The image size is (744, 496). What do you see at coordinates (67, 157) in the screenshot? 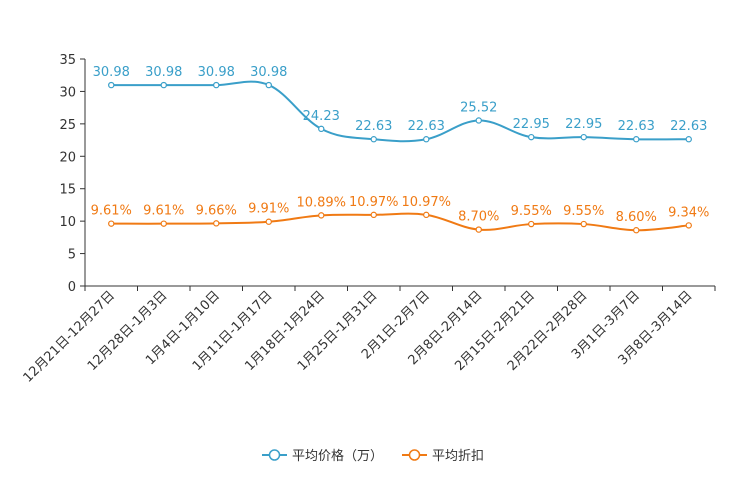
I see `y-tick-label: 20` at bounding box center [67, 157].